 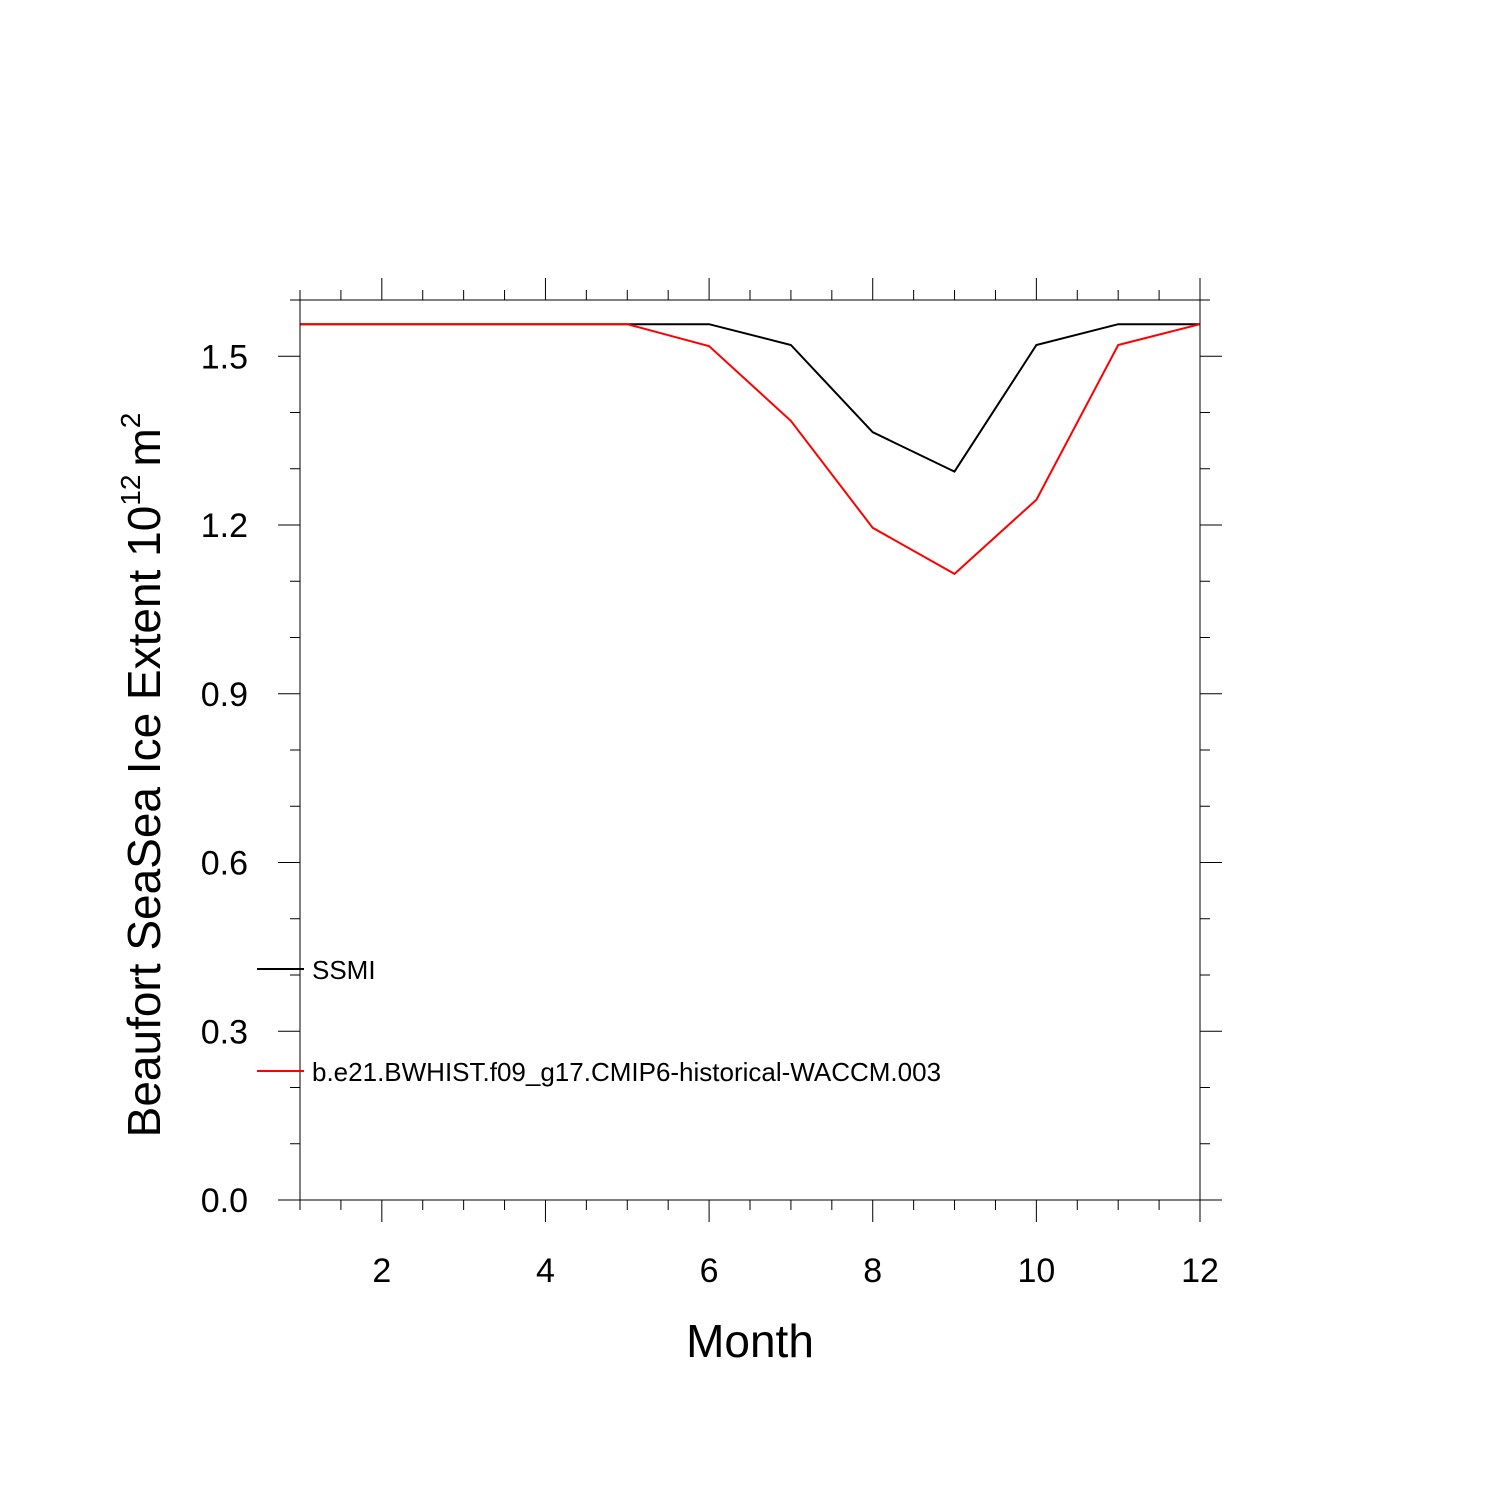 What do you see at coordinates (1200, 1271) in the screenshot?
I see `x-tick-label: 12` at bounding box center [1200, 1271].